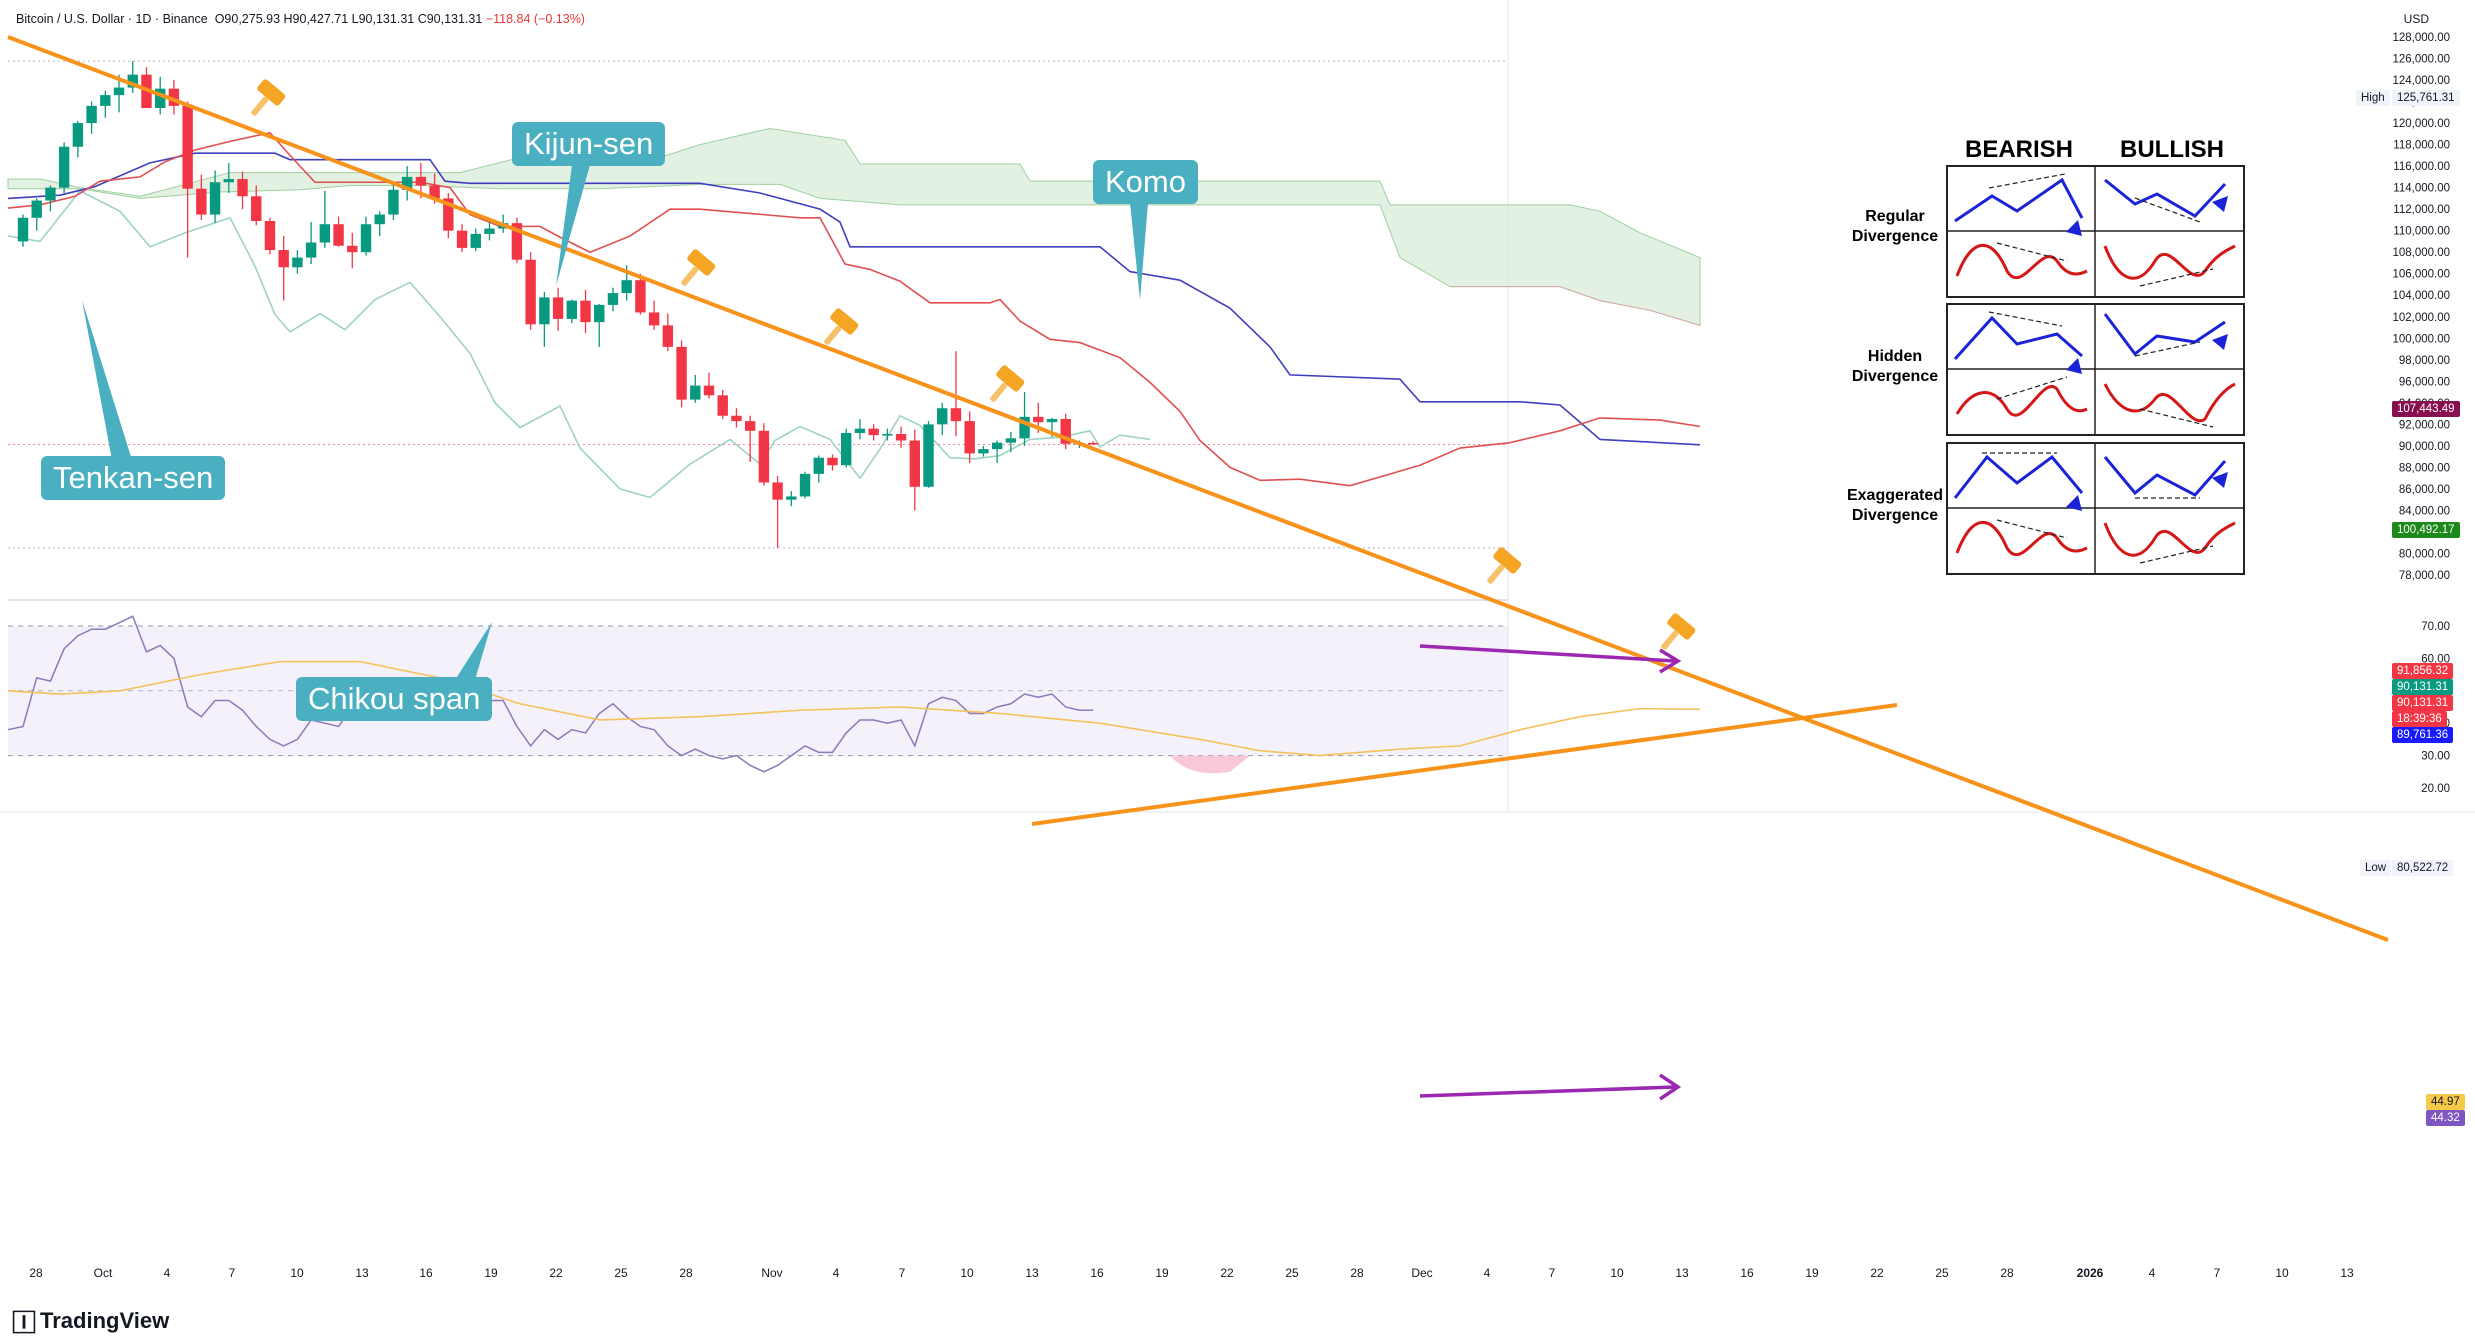  What do you see at coordinates (2421, 339) in the screenshot?
I see `price-tick-label: 100,000.00` at bounding box center [2421, 339].